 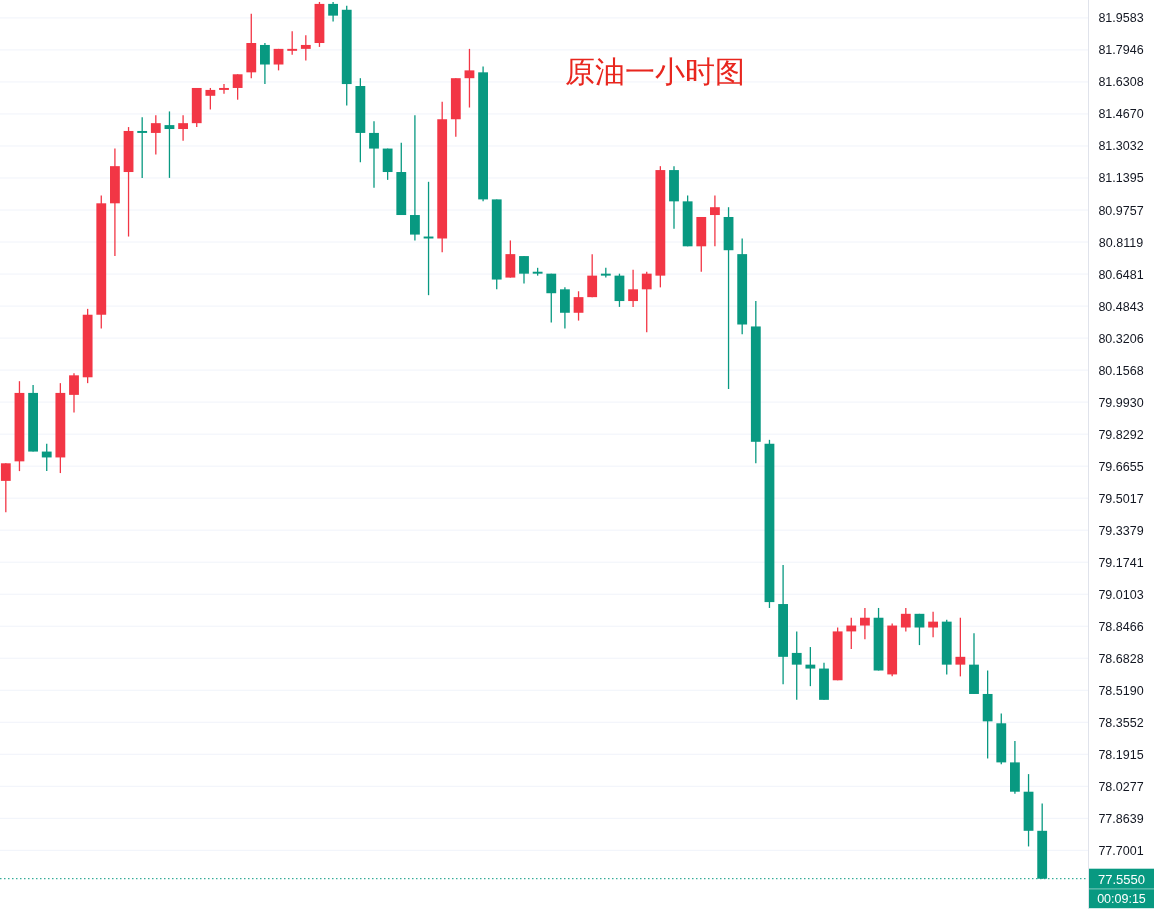 I want to click on y-tick-label: 78.1915, so click(x=1121, y=754).